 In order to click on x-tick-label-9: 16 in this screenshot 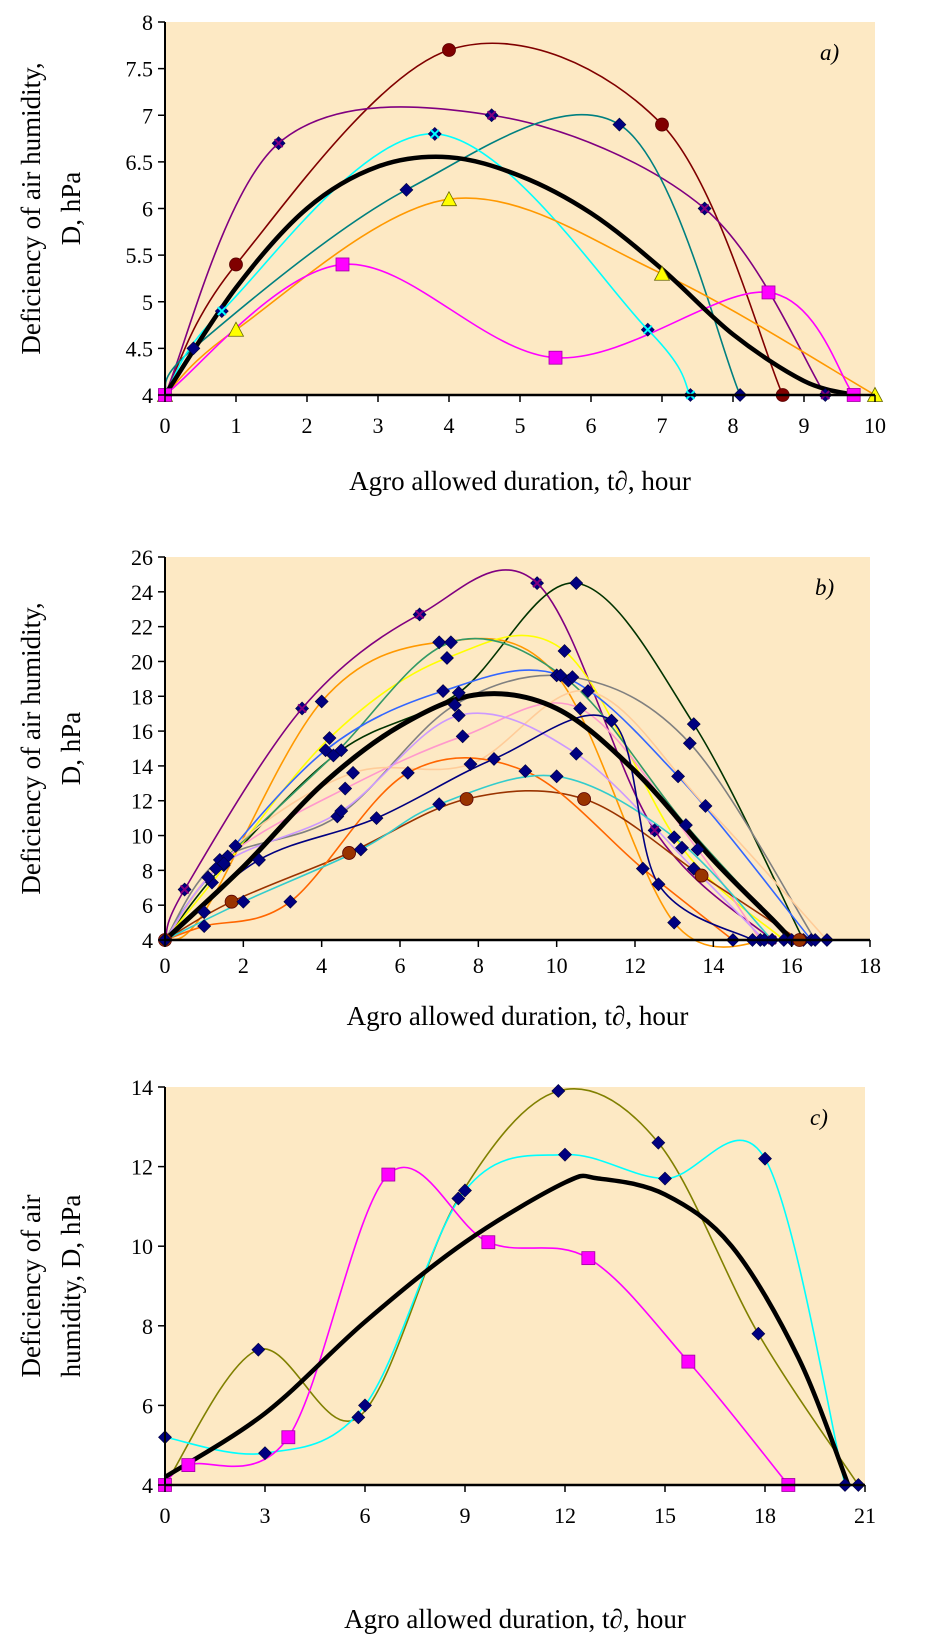, I will do `click(792, 965)`.